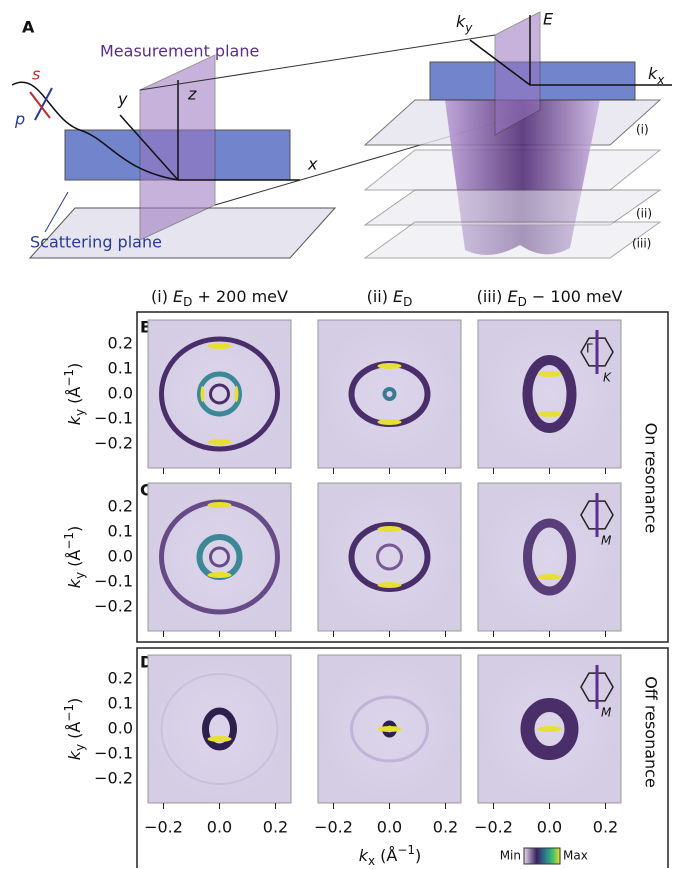 This screenshot has width=678, height=869. Describe the element at coordinates (644, 214) in the screenshot. I see `label: (ii)` at that location.